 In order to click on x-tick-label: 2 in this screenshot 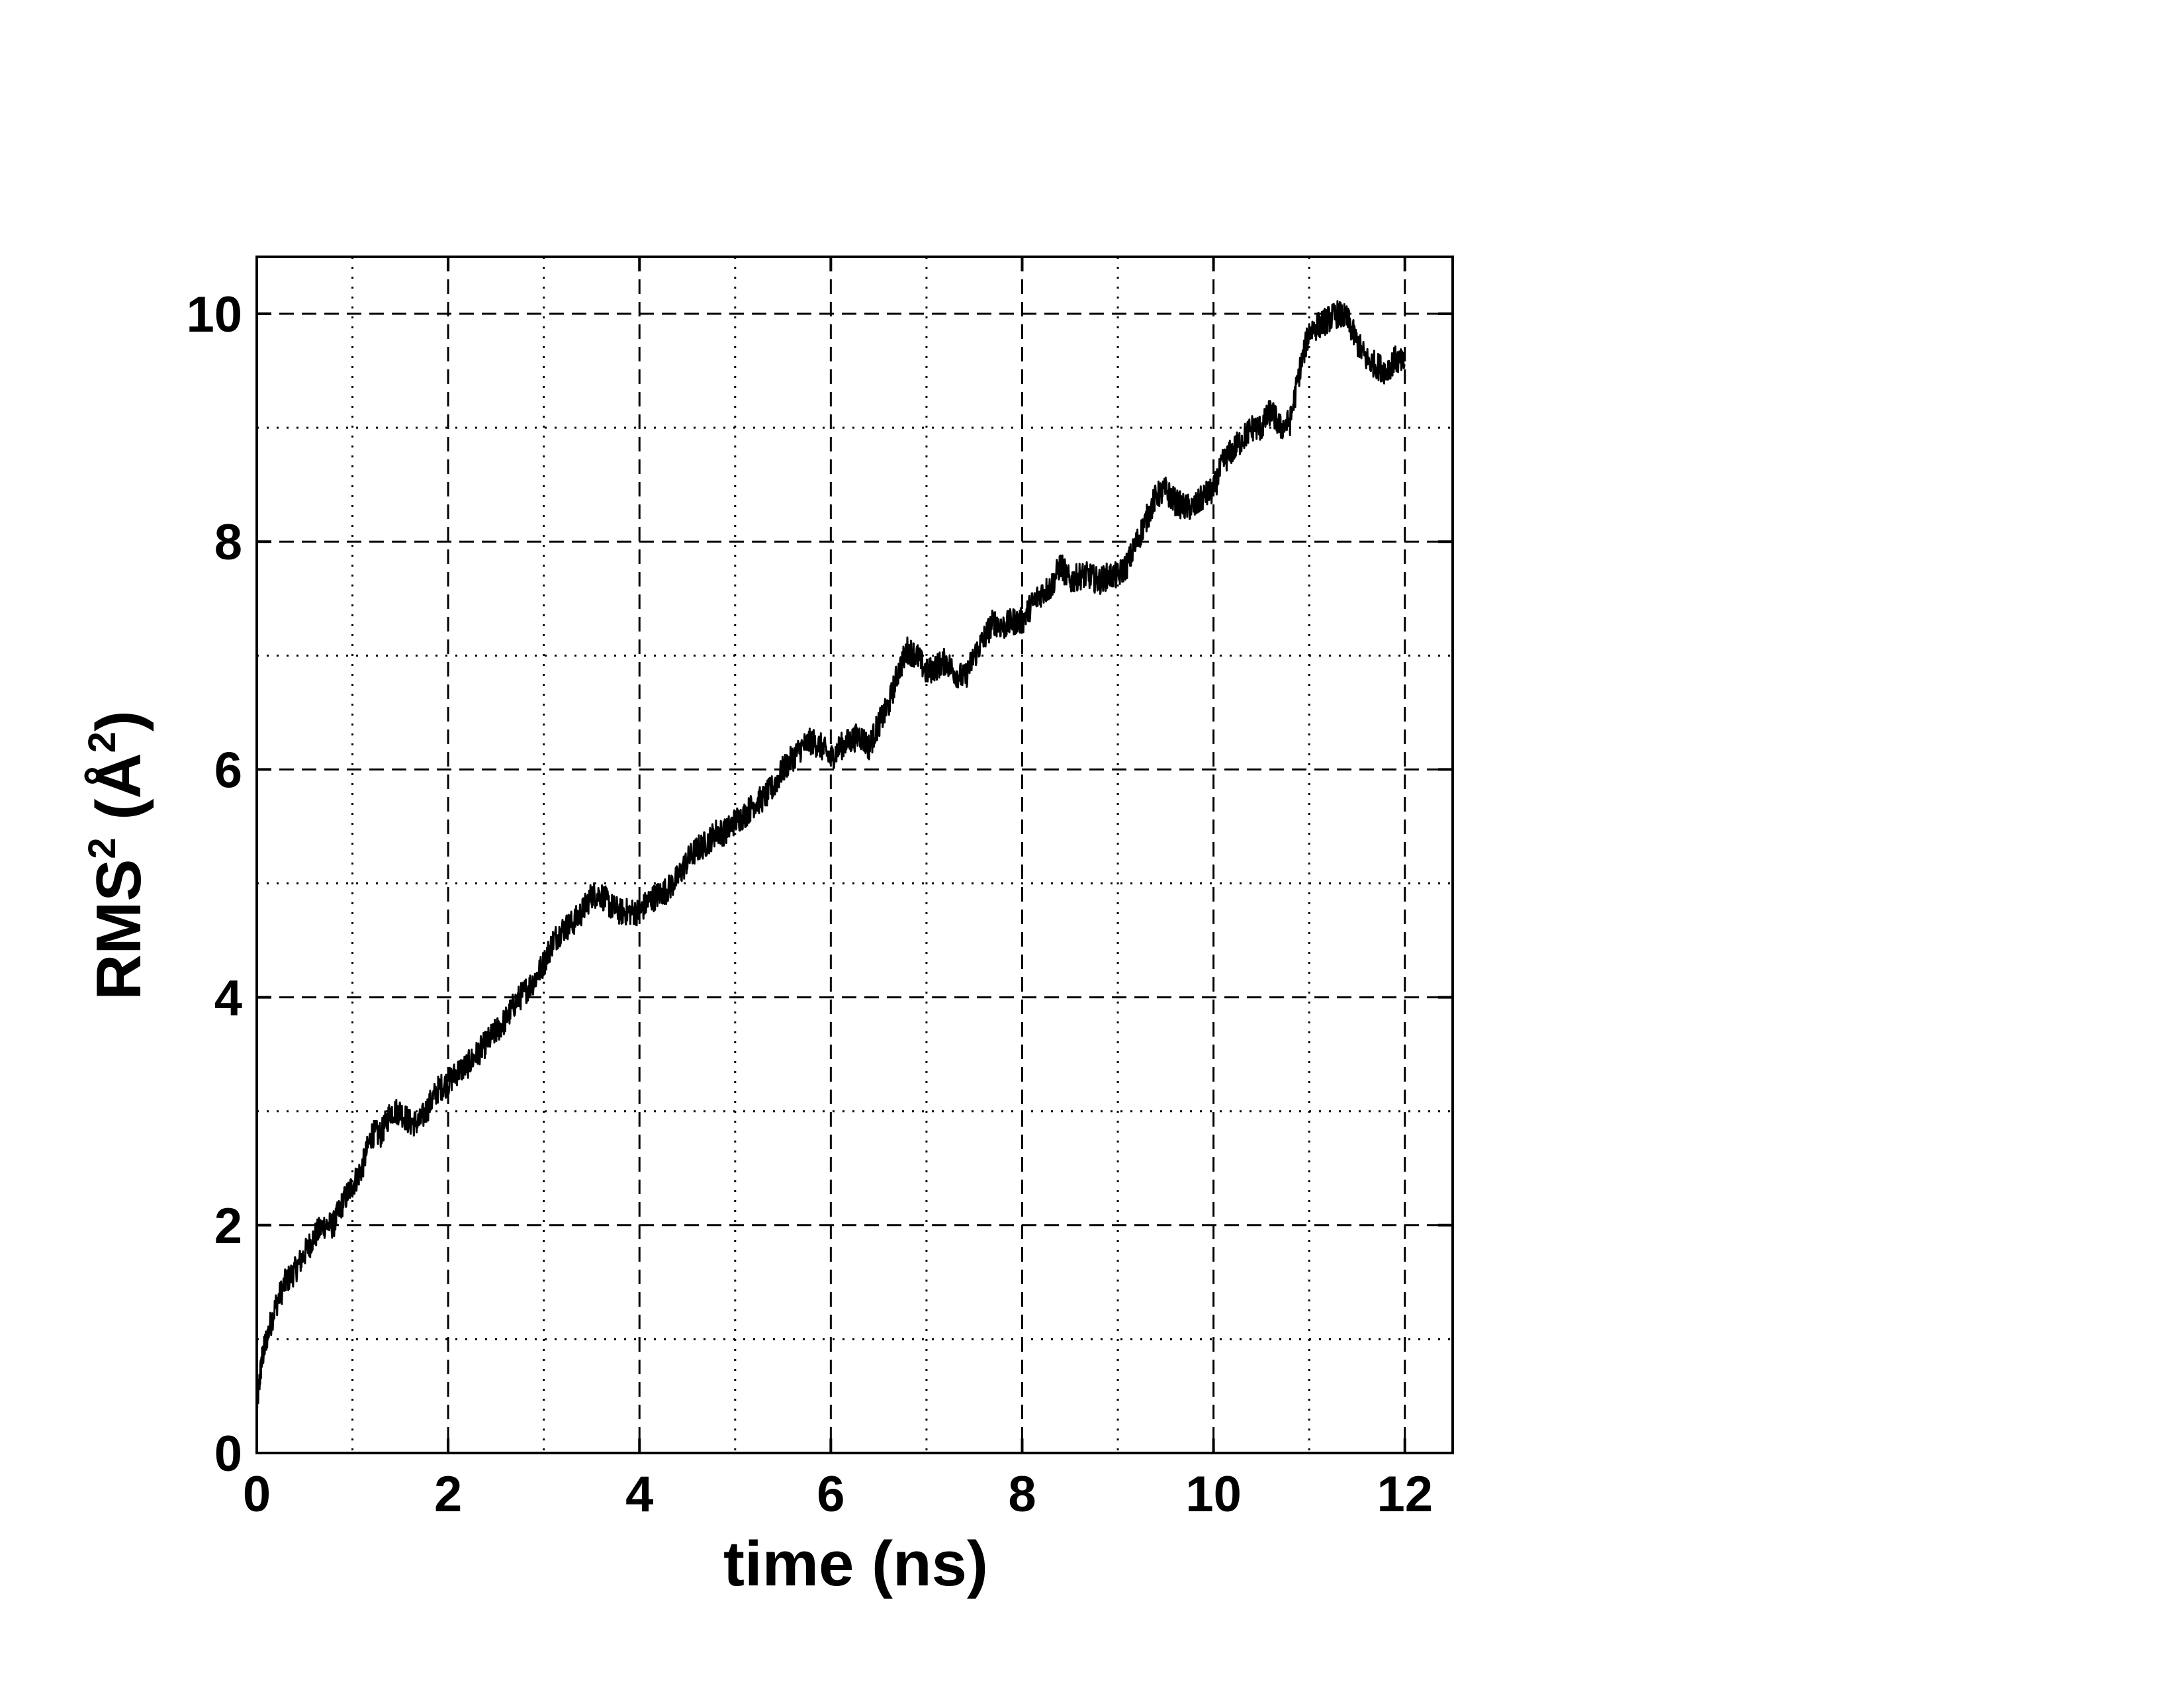, I will do `click(448, 1495)`.